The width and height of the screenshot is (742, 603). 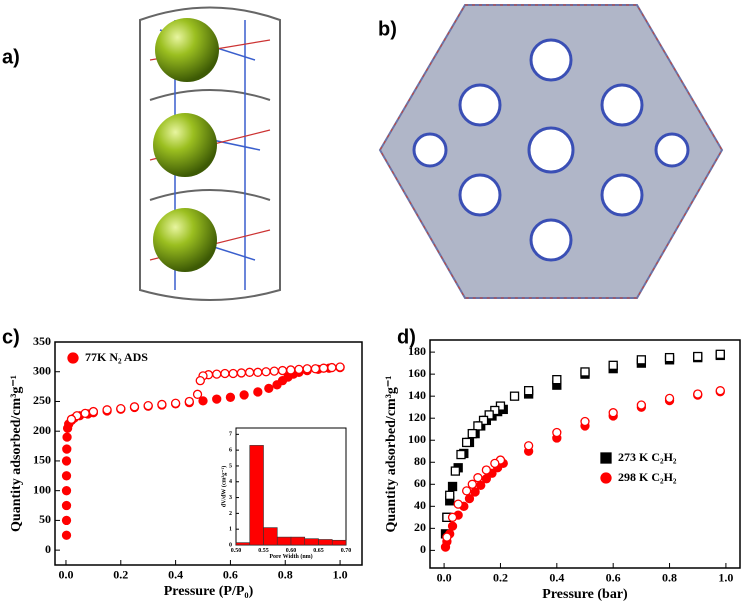 What do you see at coordinates (42, 341) in the screenshot?
I see `y-tick-label: 350` at bounding box center [42, 341].